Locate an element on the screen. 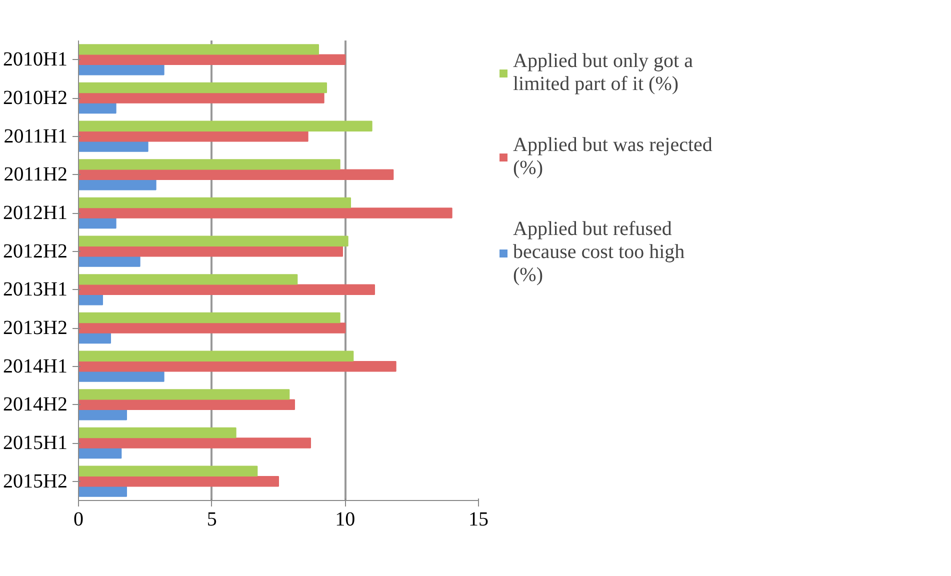  x-tick-label: 5 is located at coordinates (211, 519).